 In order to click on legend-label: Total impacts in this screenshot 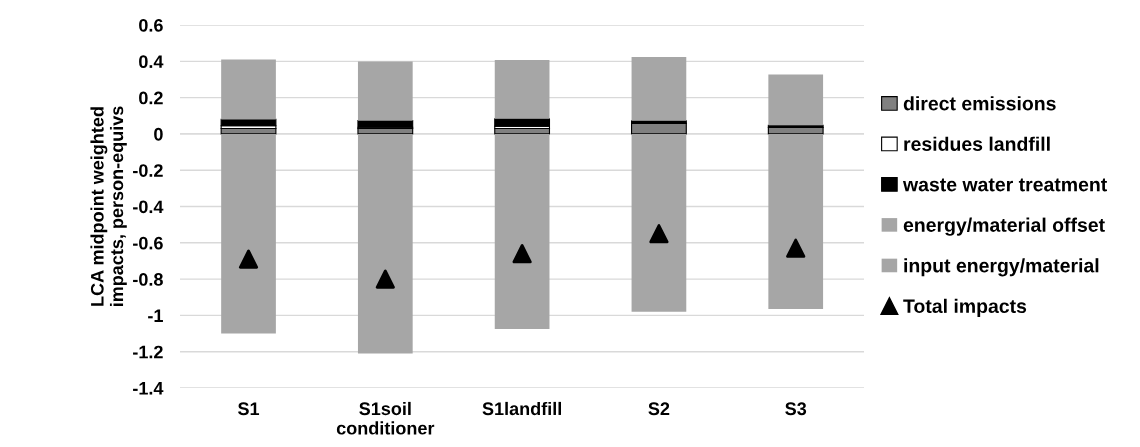, I will do `click(965, 307)`.